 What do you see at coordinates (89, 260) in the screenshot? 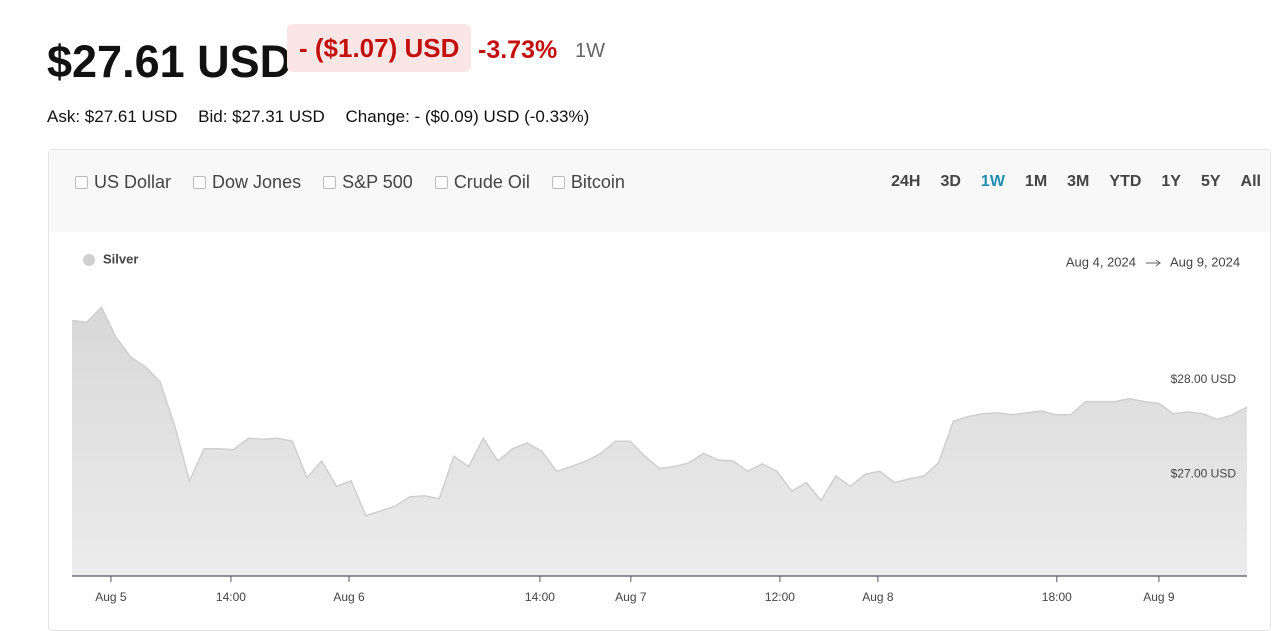
I see `legend-swatch` at bounding box center [89, 260].